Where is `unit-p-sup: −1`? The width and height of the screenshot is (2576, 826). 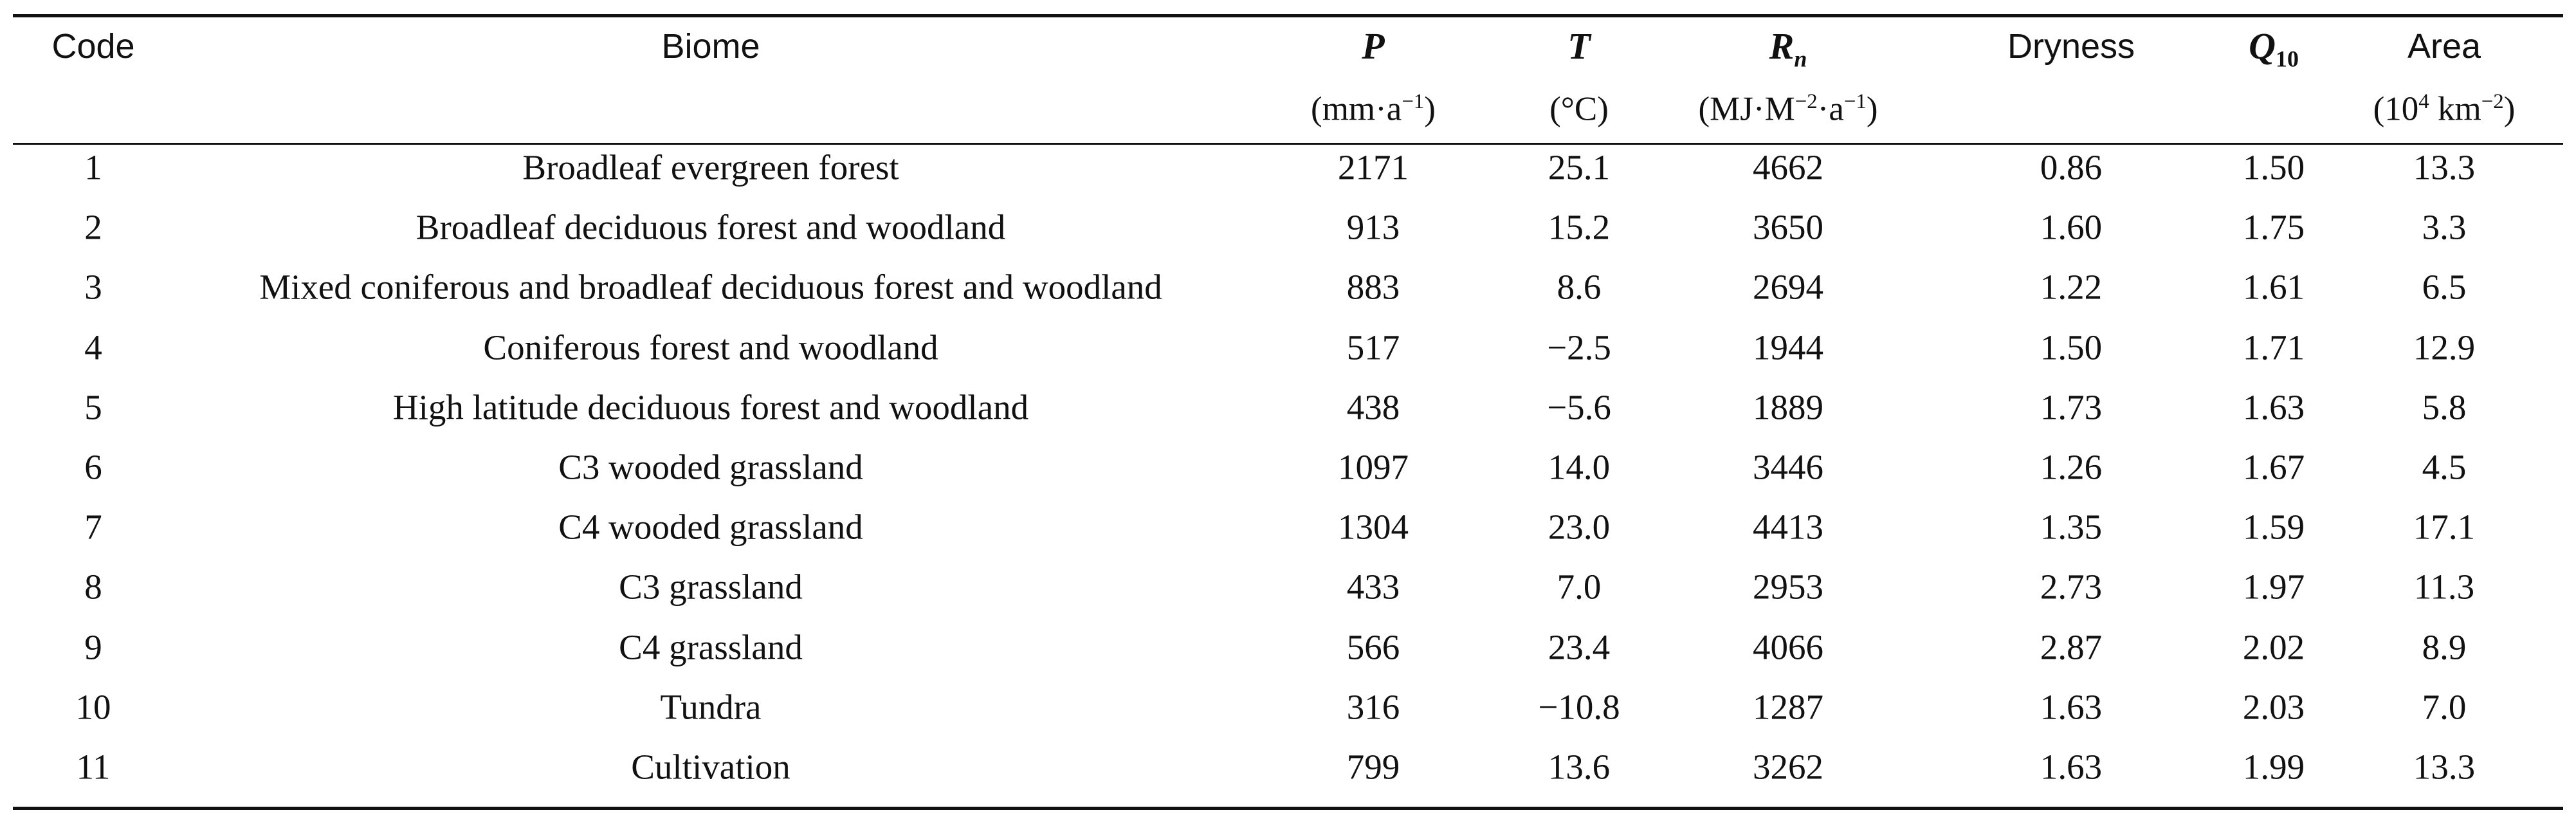
unit-p-sup: −1 is located at coordinates (1413, 101).